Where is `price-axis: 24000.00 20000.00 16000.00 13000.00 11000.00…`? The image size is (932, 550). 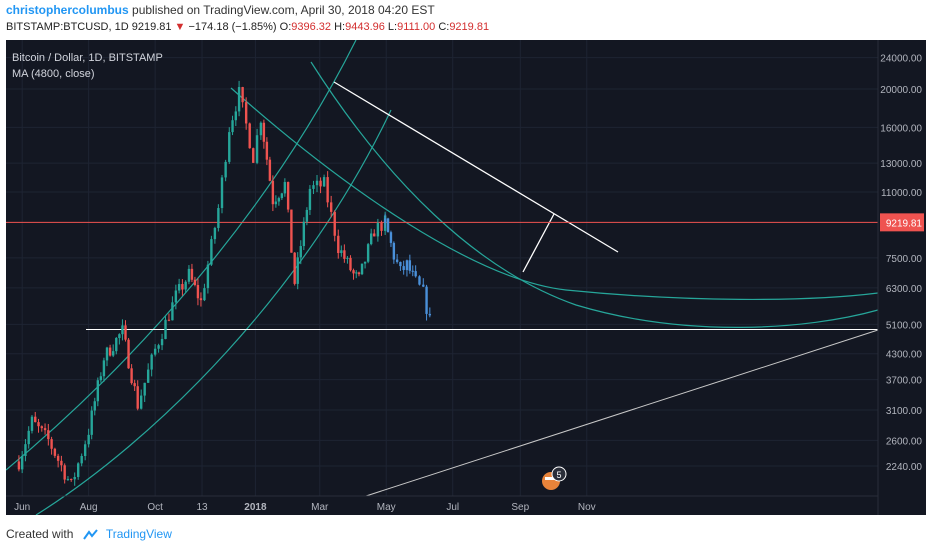
price-axis: 24000.00 20000.00 16000.00 13000.00 11000.00… is located at coordinates (901, 263).